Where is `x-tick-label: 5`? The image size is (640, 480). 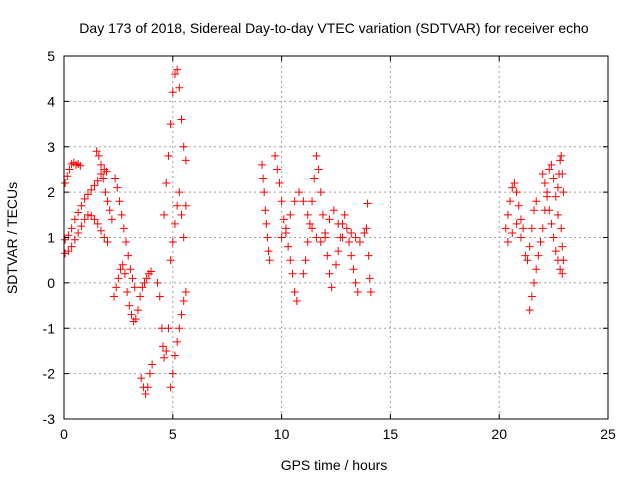 x-tick-label: 5 is located at coordinates (173, 434).